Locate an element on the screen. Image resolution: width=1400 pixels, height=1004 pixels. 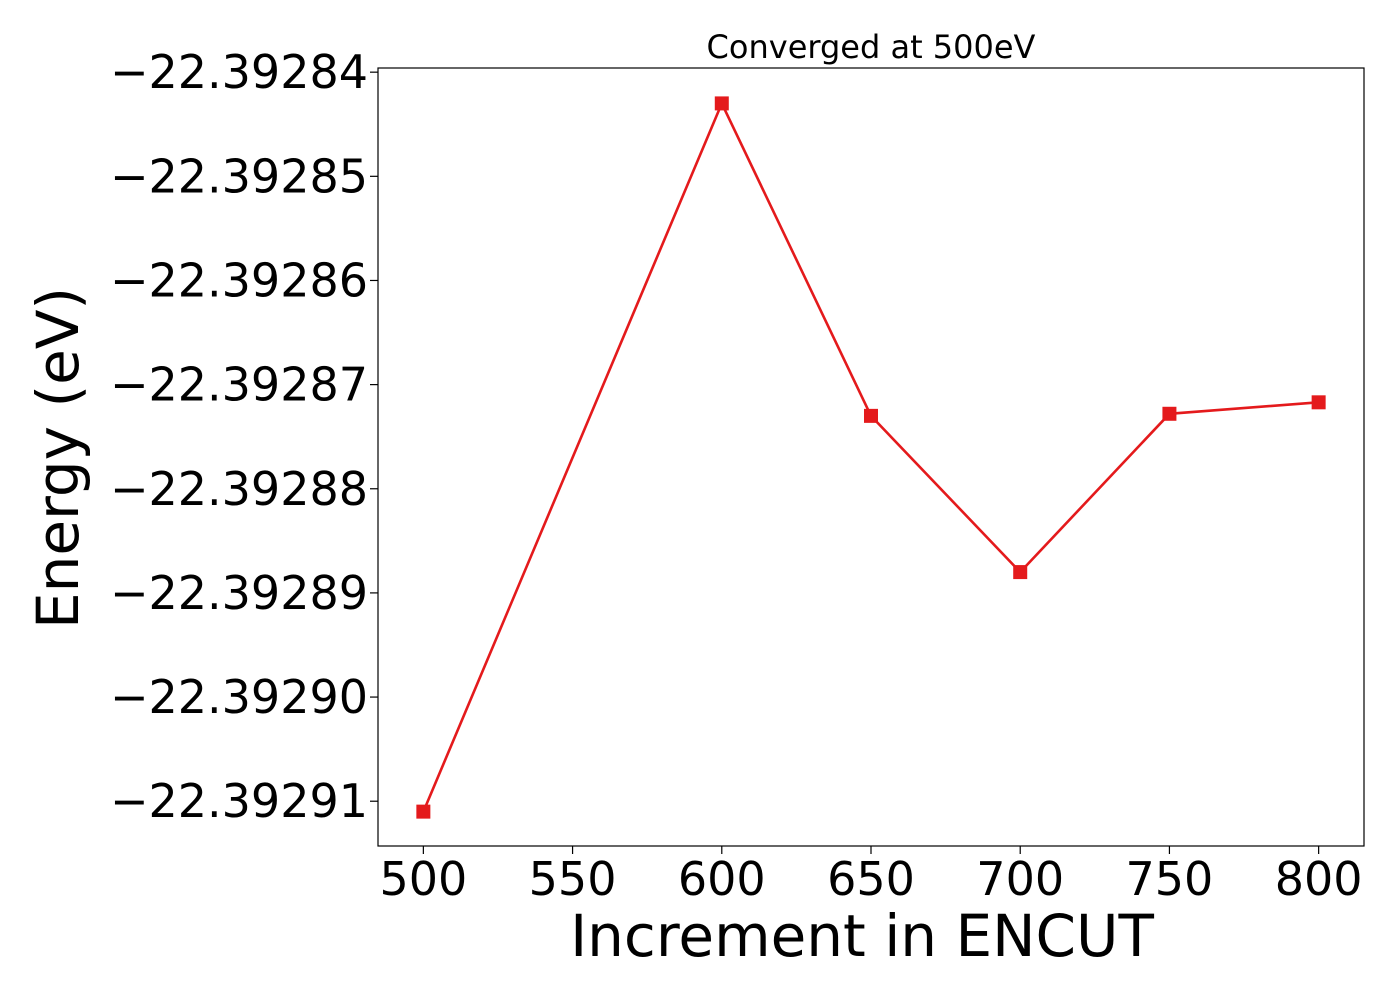
chart-title: Converged at 500eV is located at coordinates (871, 47).